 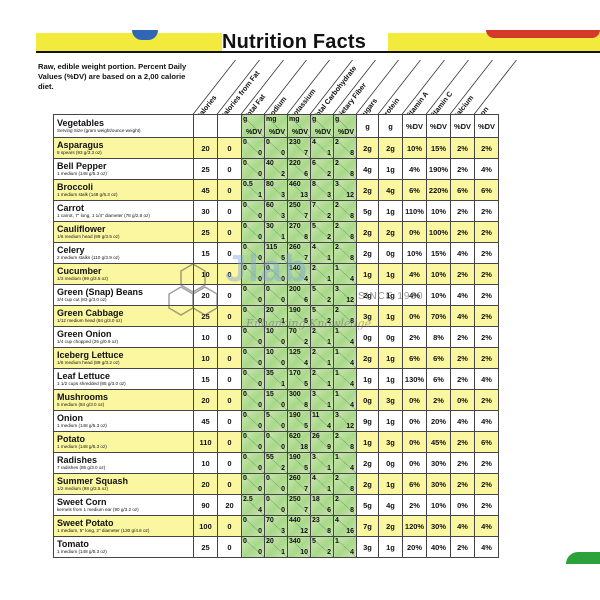 I want to click on calories-value: 15, so click(x=205, y=253).